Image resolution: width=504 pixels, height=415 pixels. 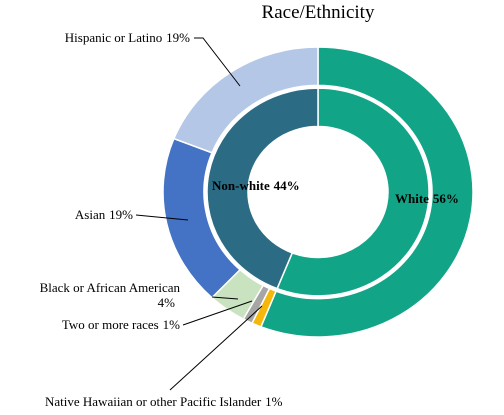 I want to click on label-name: Hispanic or Latino, so click(x=113, y=37).